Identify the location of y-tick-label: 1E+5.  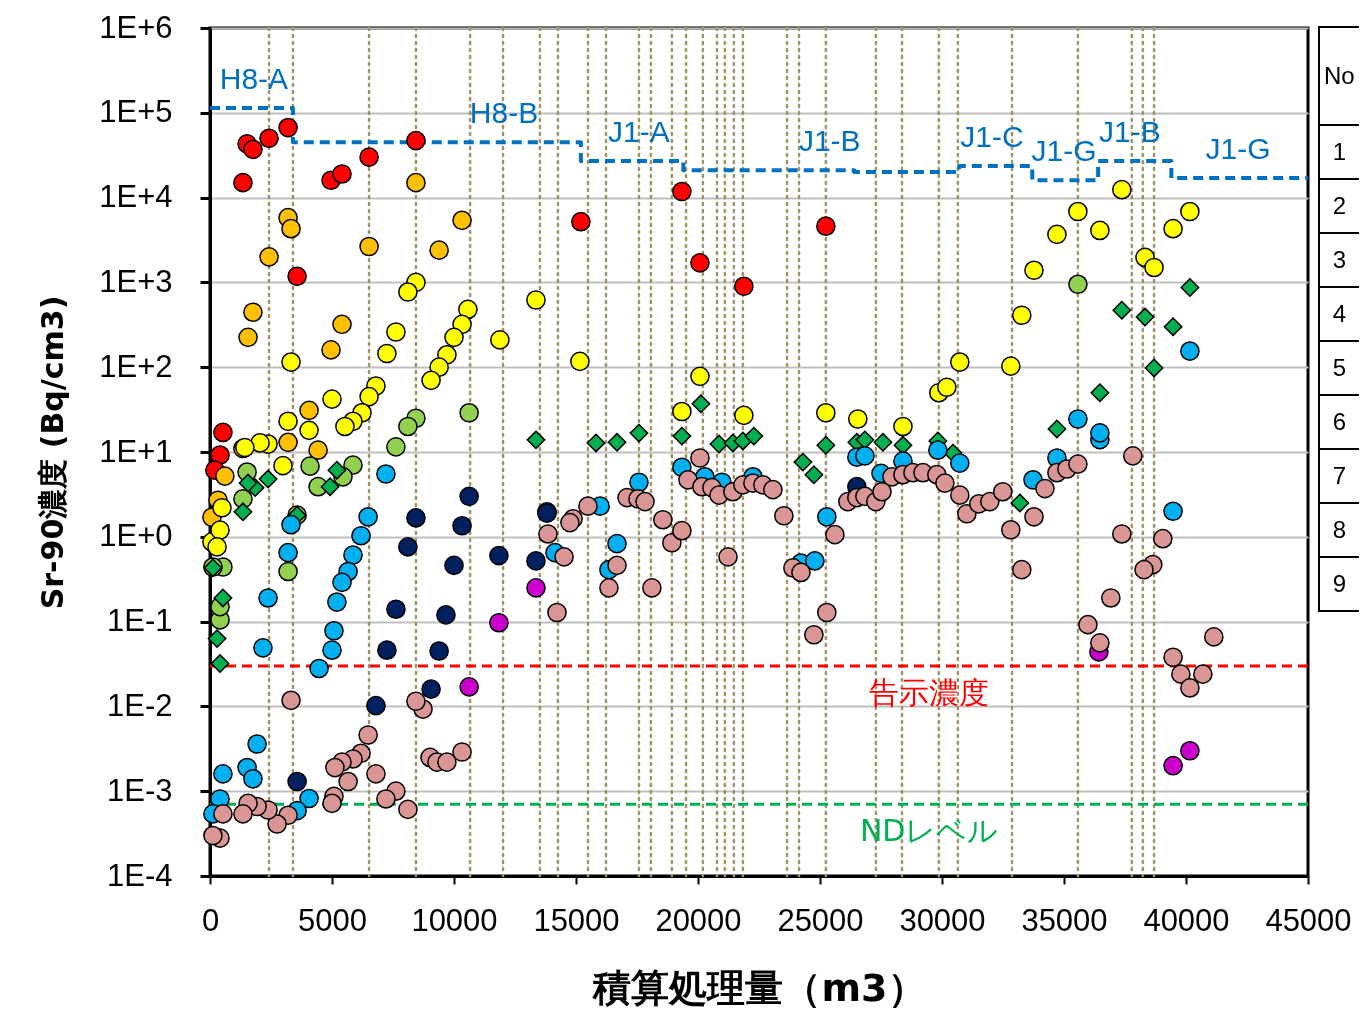
(136, 112).